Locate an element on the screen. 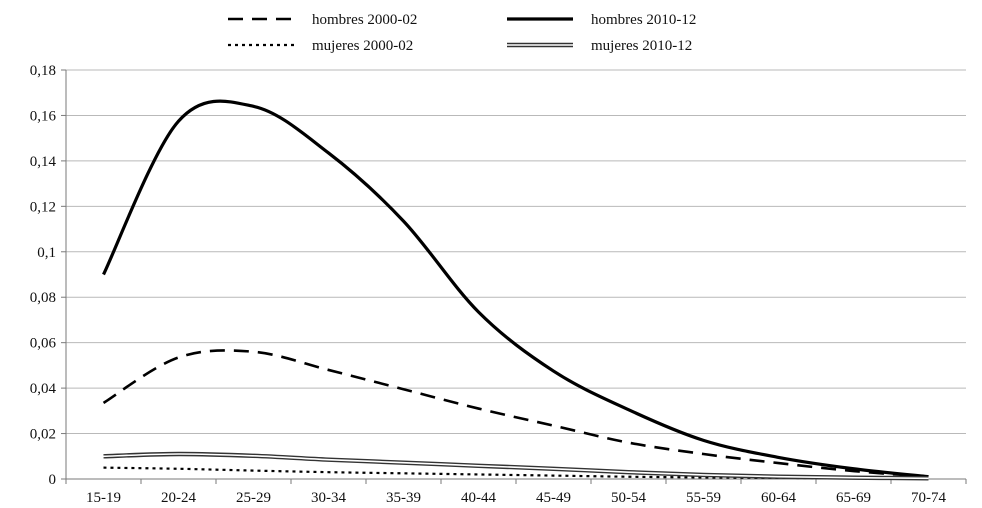  y-tick-label: 0,14 is located at coordinates (43, 162).